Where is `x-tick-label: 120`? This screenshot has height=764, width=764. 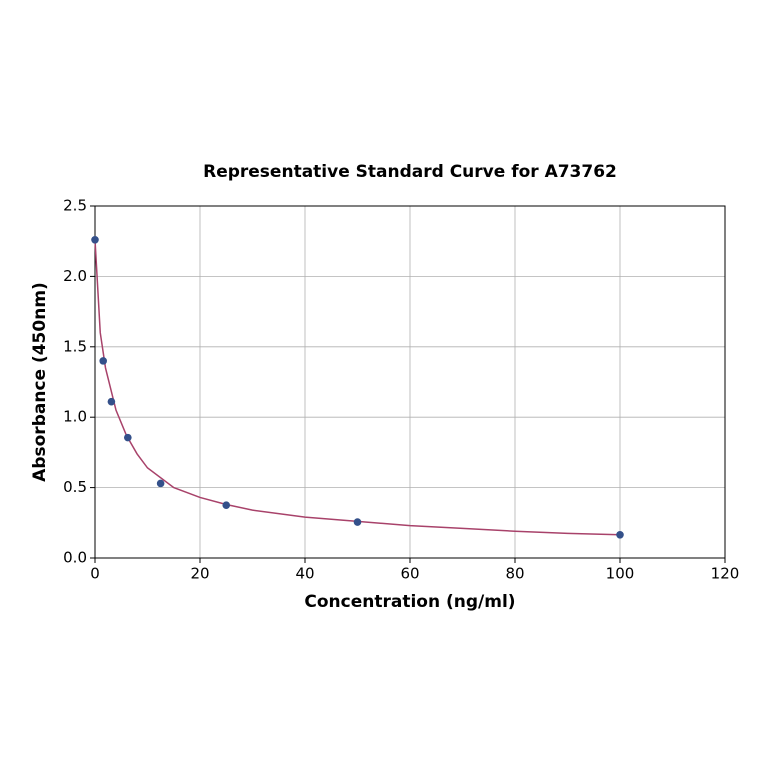 x-tick-label: 120 is located at coordinates (725, 574).